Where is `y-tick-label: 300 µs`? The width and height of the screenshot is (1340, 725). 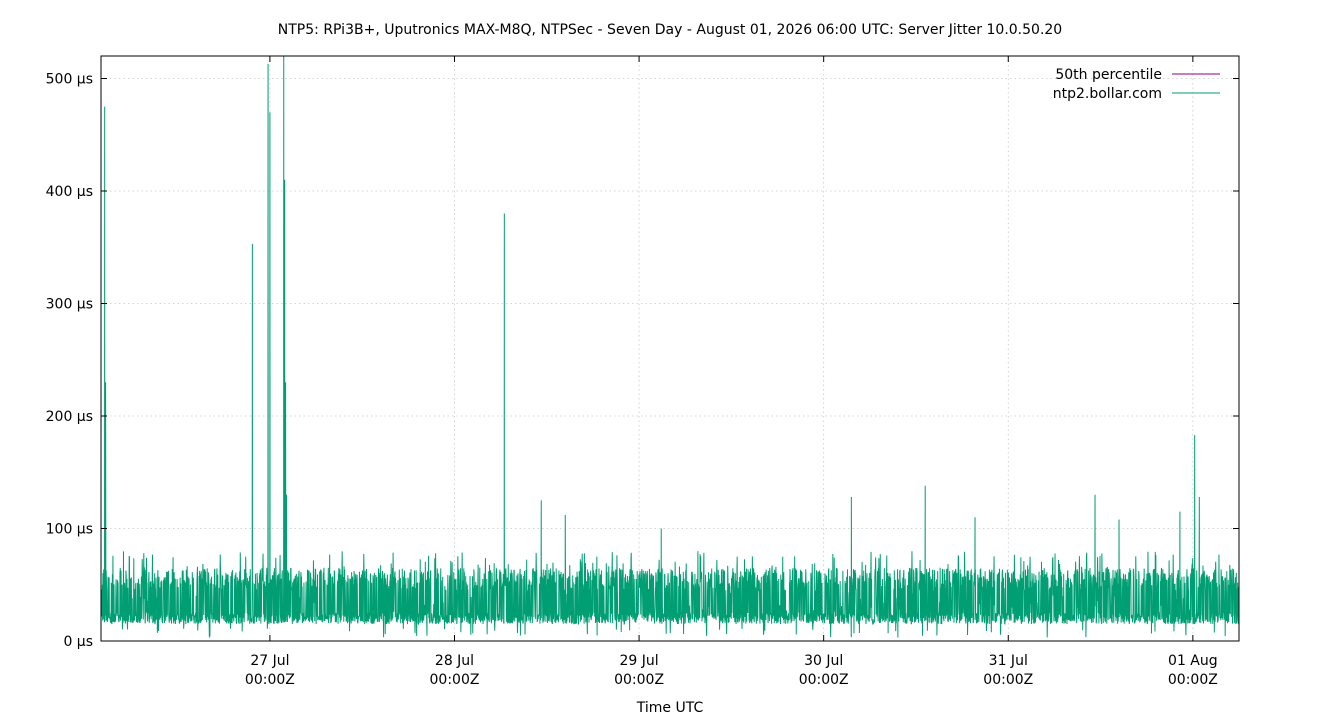 y-tick-label: 300 µs is located at coordinates (69, 305).